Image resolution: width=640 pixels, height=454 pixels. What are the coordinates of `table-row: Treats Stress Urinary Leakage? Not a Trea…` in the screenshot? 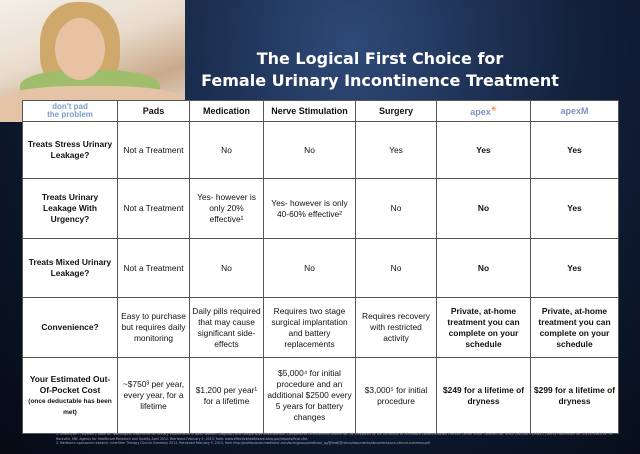 It's located at (320, 150).